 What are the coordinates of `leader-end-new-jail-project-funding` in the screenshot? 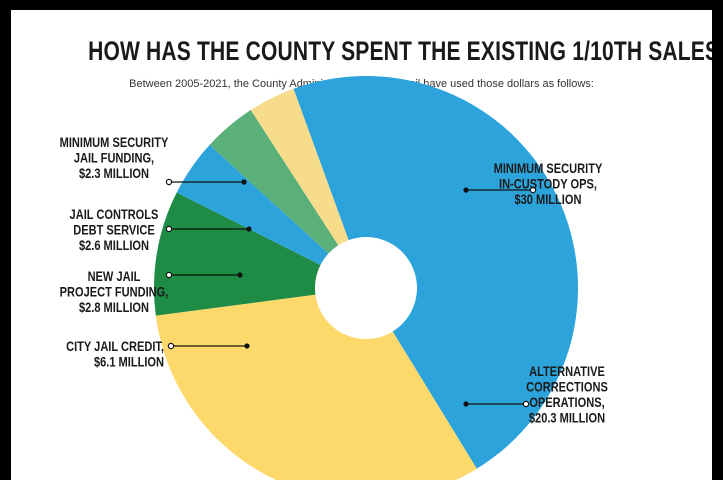 It's located at (169, 275).